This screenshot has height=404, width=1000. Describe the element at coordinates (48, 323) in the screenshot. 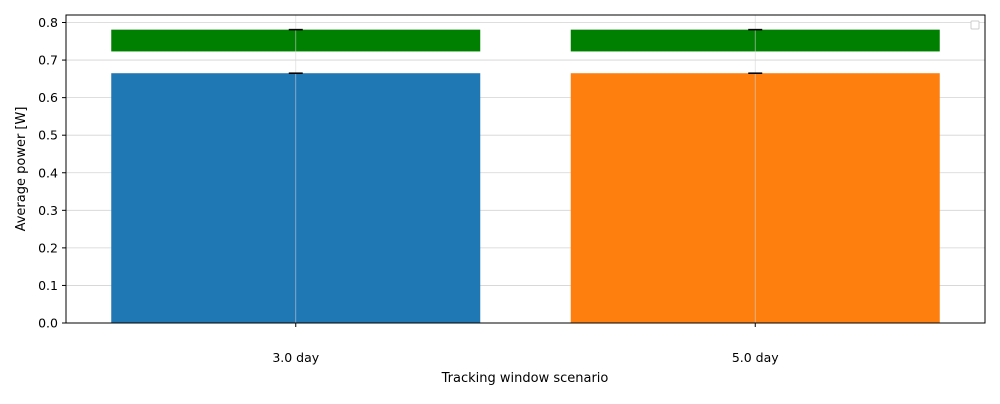

I see `y-tick-label: 0.0` at that location.